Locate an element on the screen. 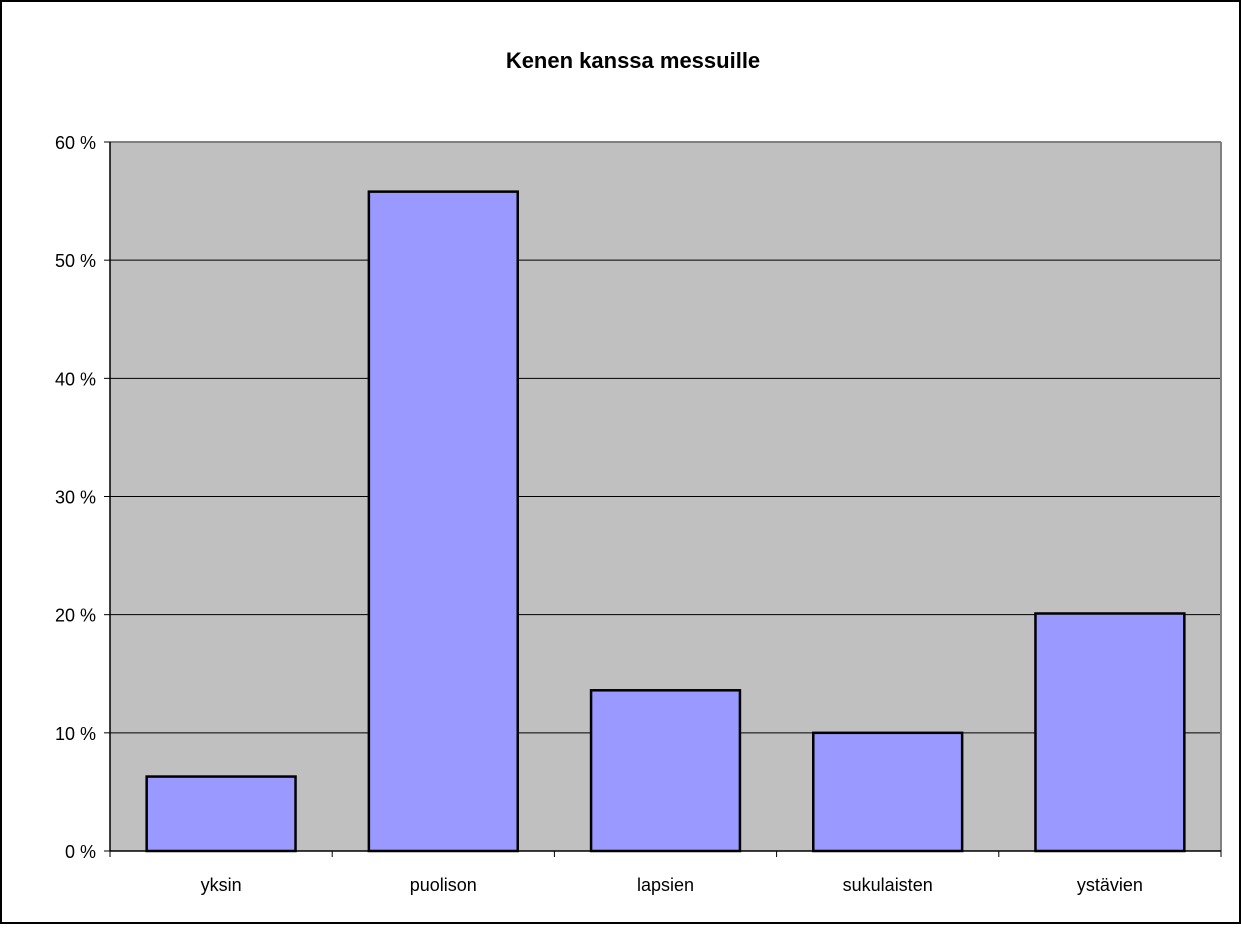 The height and width of the screenshot is (929, 1241). x-tick-label: ystävien is located at coordinates (1110, 885).